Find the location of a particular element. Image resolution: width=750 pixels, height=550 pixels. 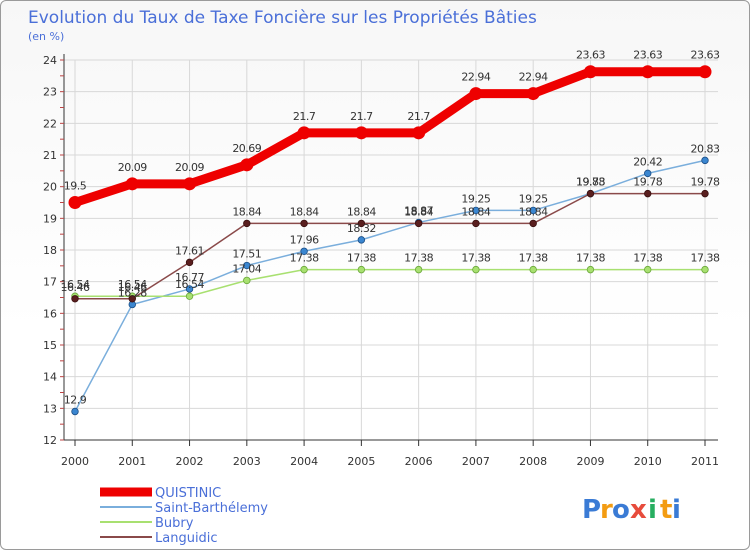

data-label: 20.83 is located at coordinates (705, 148).